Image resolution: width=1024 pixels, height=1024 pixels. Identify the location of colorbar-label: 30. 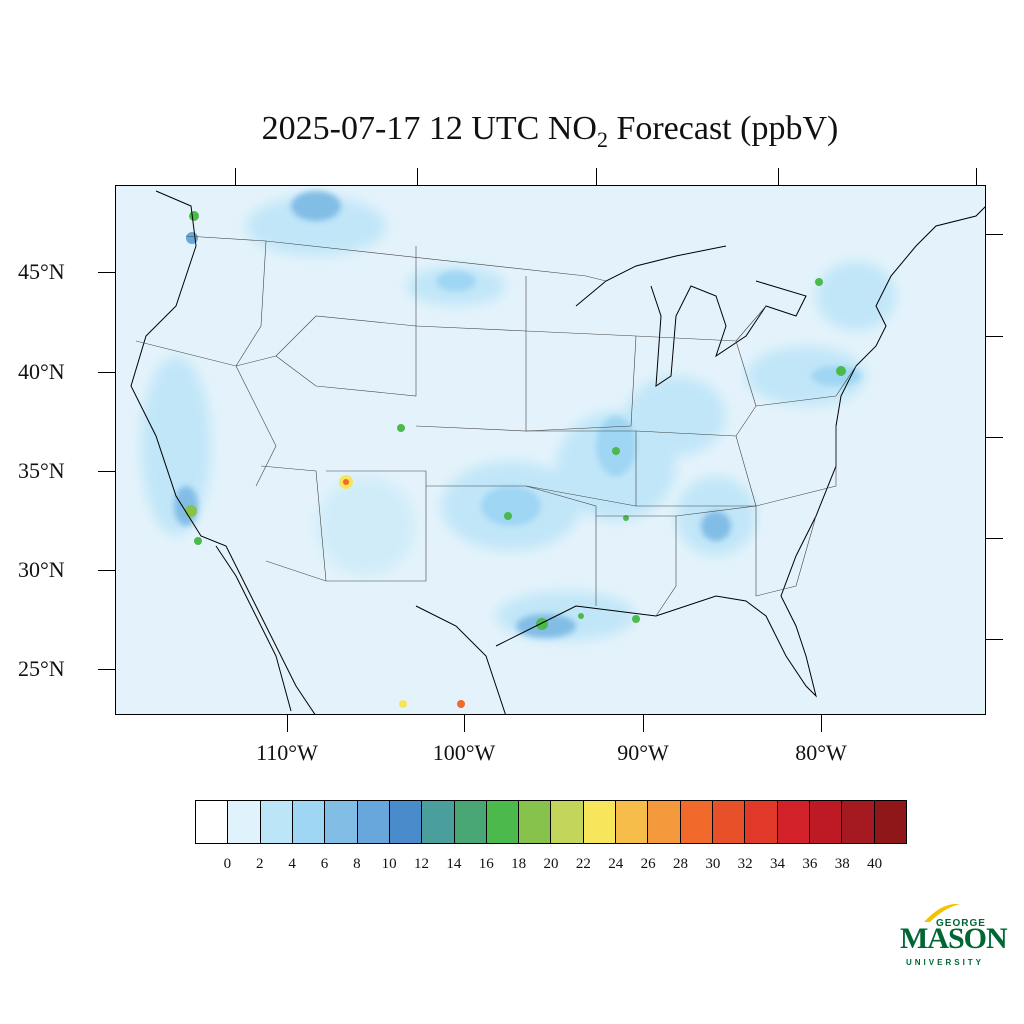
(713, 864).